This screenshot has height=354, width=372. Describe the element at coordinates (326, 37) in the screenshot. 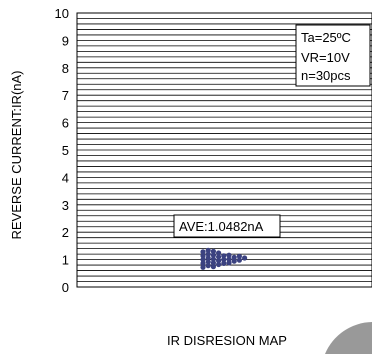

I see `condition-temperature: Ta=25ºC` at that location.